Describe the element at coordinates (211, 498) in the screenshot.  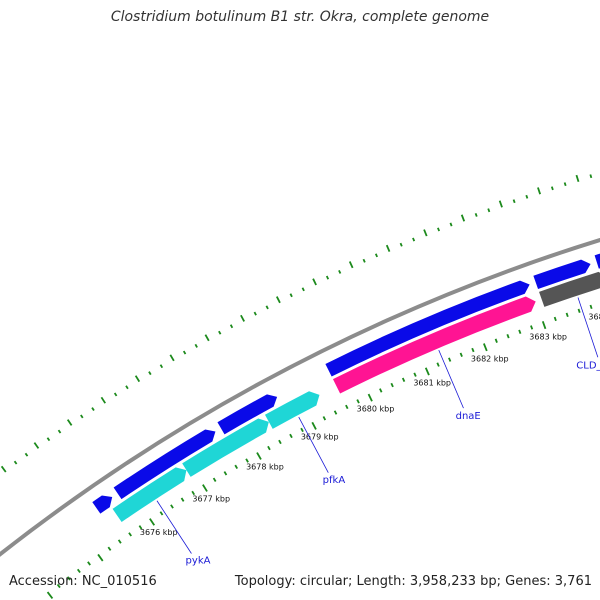
I see `tick-label: 3677 kbp` at that location.